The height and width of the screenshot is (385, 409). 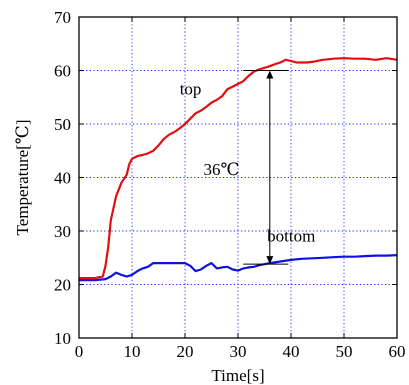 I want to click on x-axis-label: Time[s], so click(x=237, y=375).